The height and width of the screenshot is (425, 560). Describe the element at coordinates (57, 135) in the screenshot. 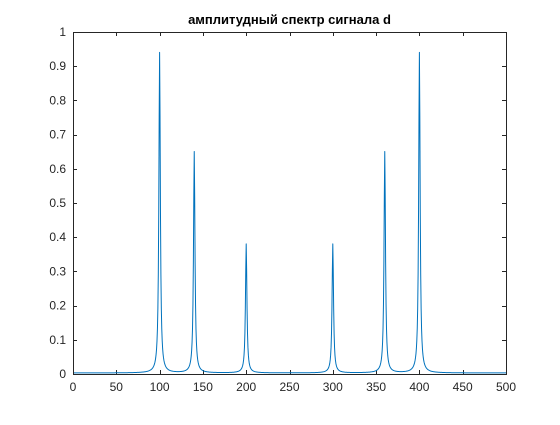

I see `y-tick-label: 0.7` at that location.